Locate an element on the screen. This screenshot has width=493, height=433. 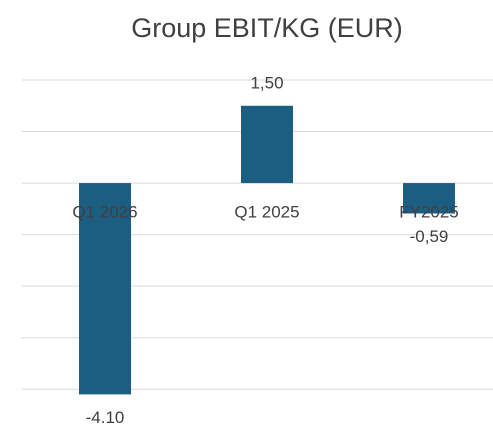
data-label: -4.10 is located at coordinates (105, 417).